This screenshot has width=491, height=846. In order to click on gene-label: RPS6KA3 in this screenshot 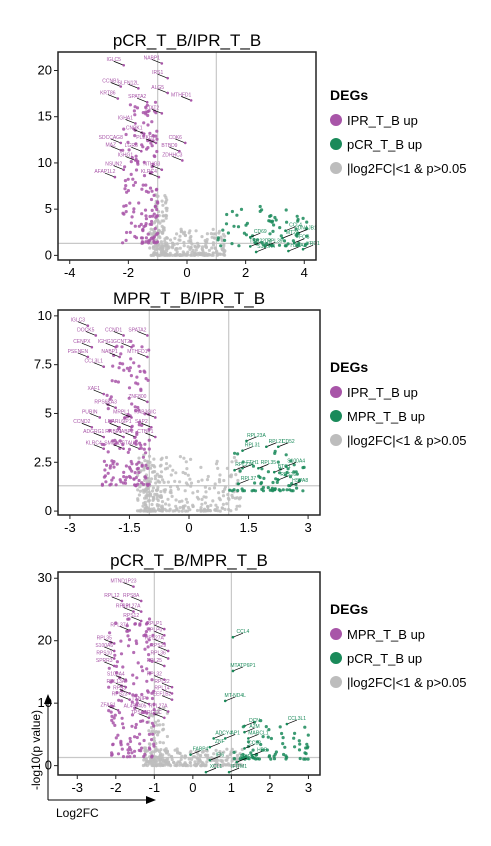, I will do `click(105, 403)`.